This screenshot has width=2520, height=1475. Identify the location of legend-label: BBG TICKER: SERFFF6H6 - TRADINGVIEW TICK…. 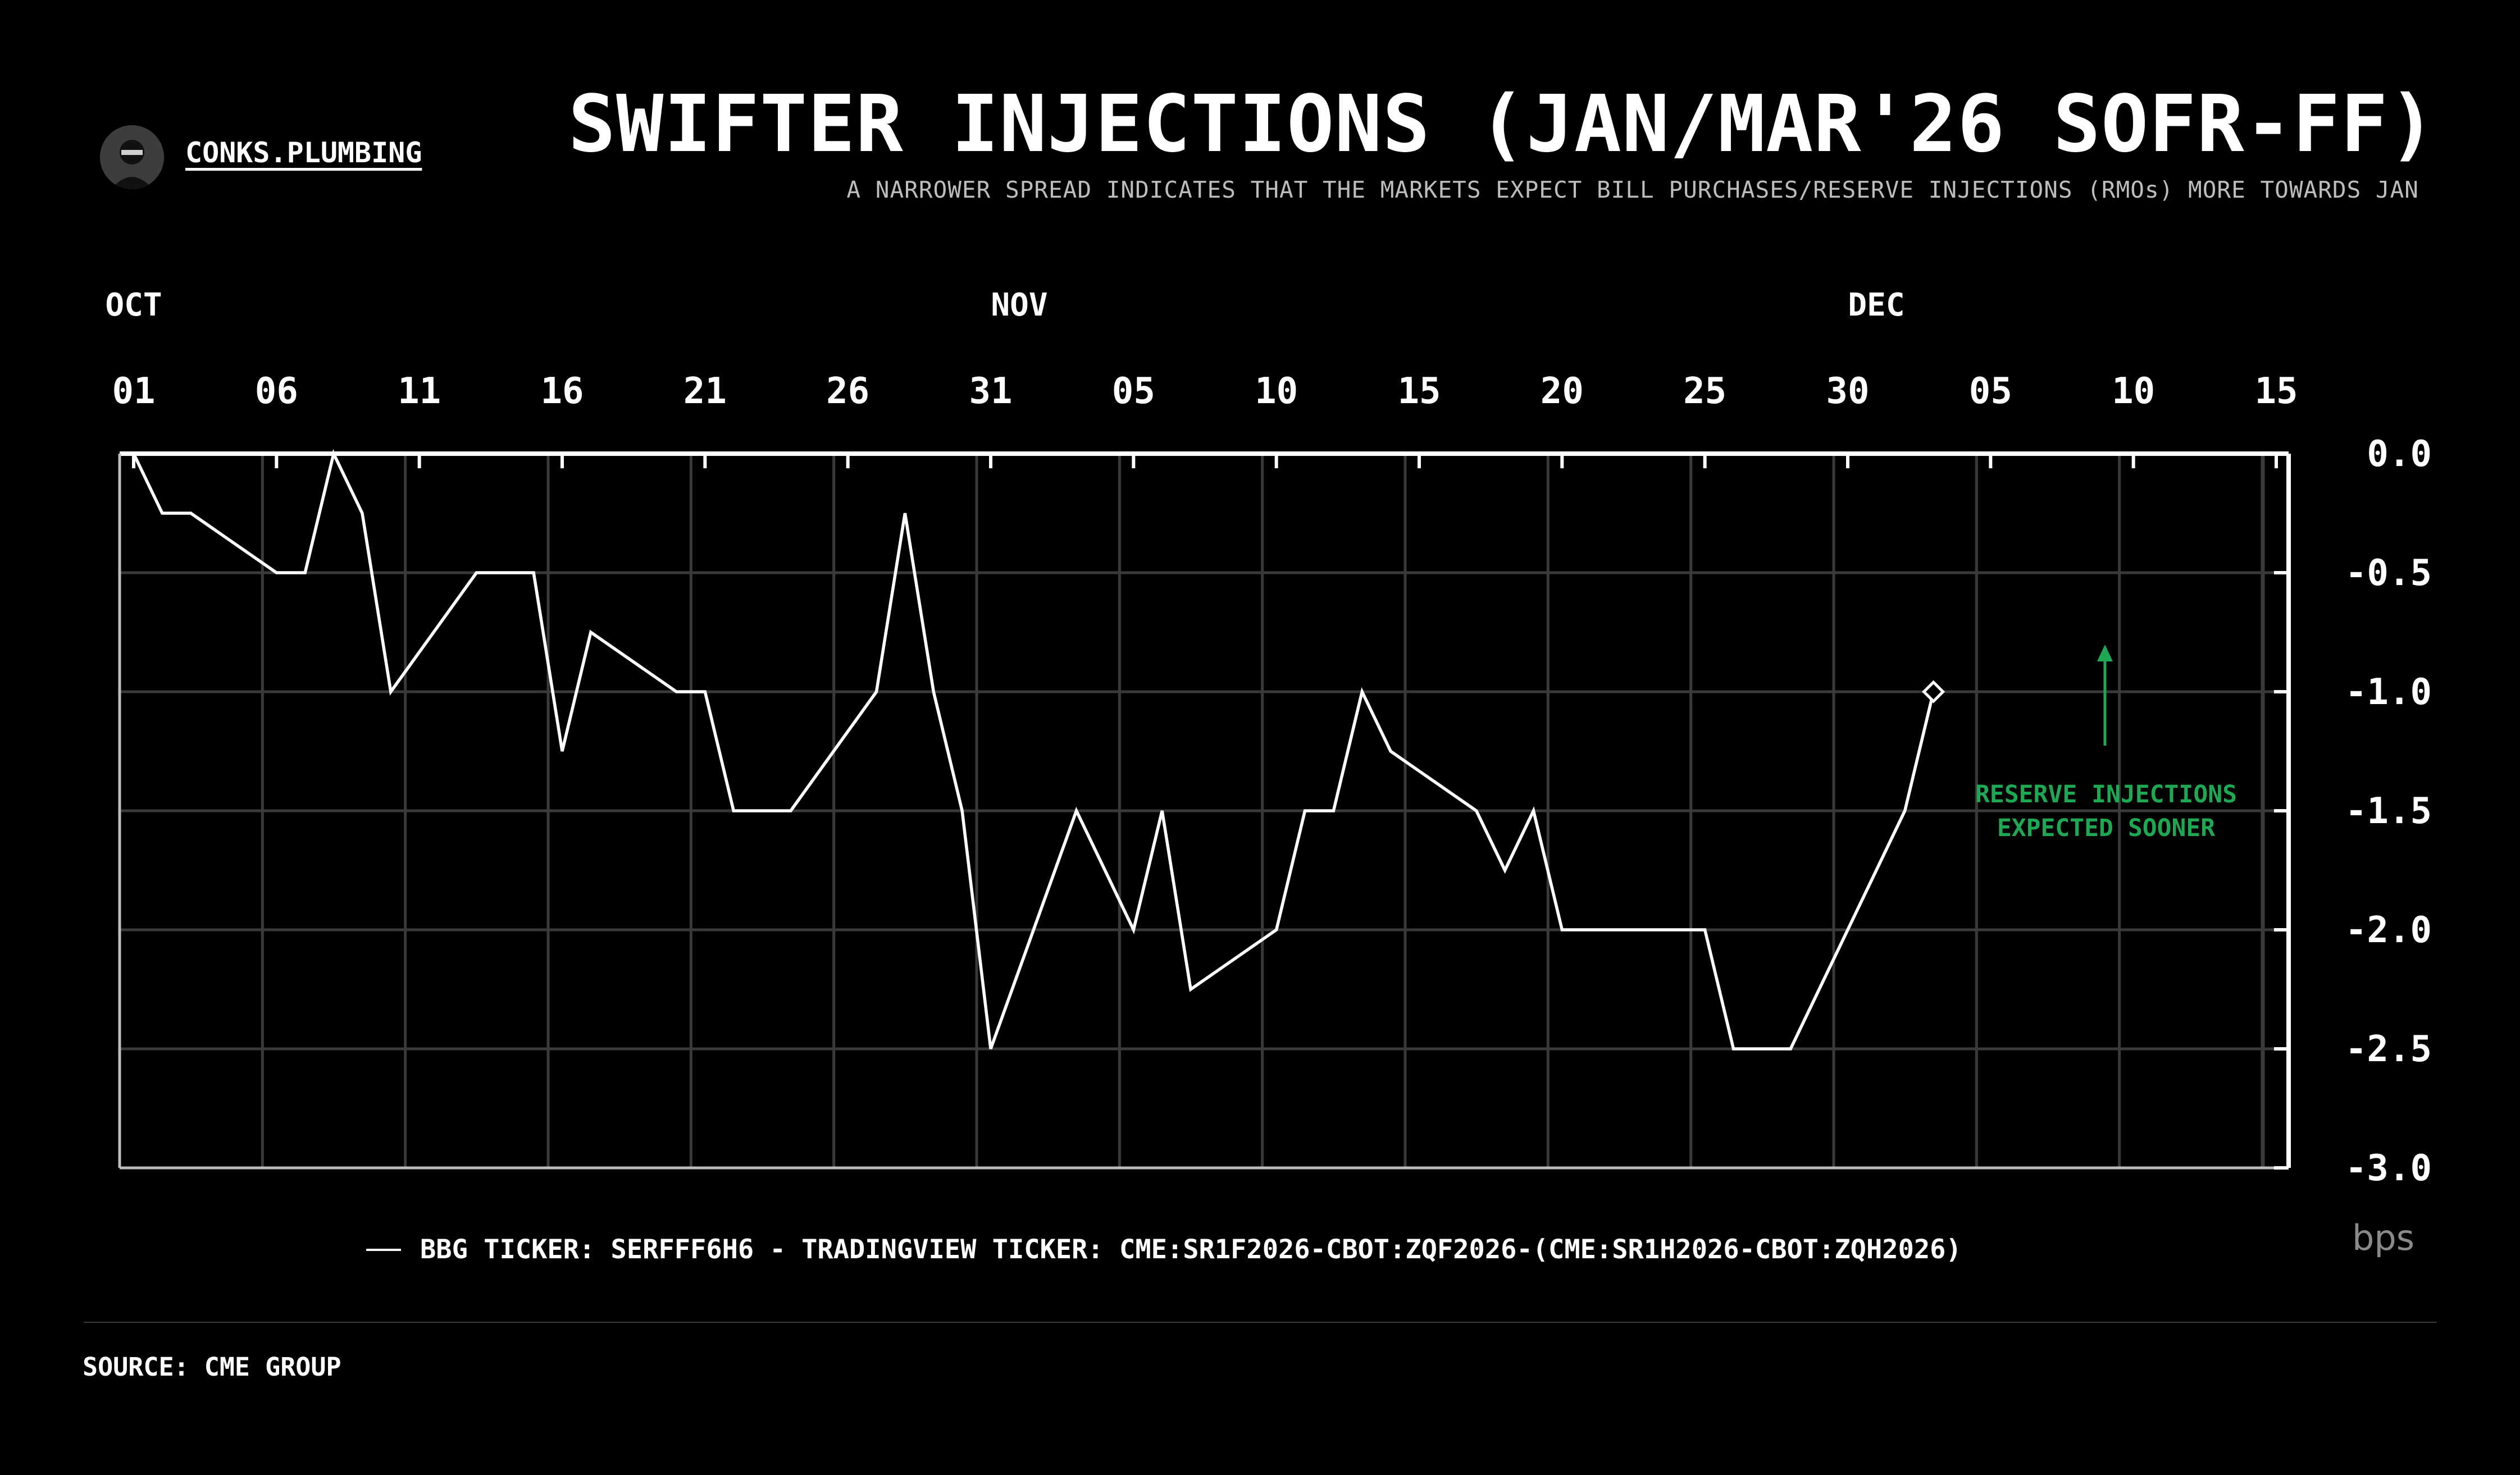
(1191, 1249).